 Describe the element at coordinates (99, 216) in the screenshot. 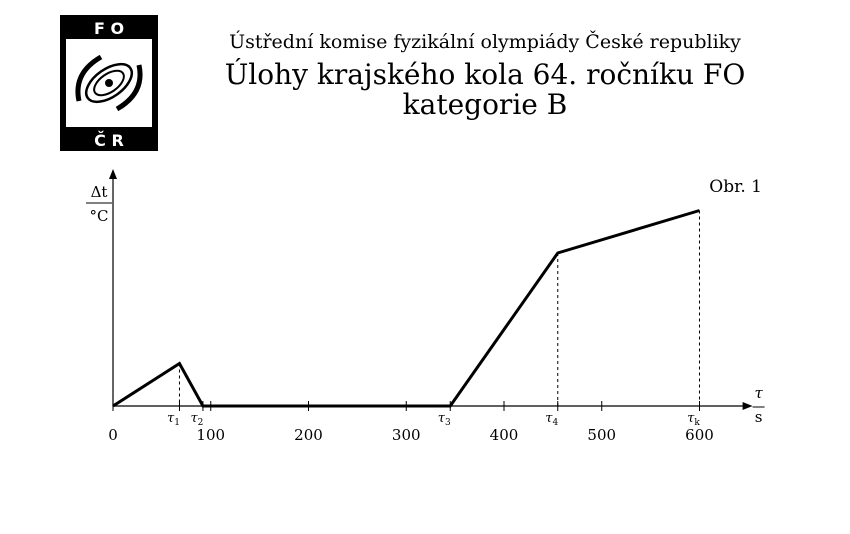

I see `y-axis-label-denominator: °C` at that location.